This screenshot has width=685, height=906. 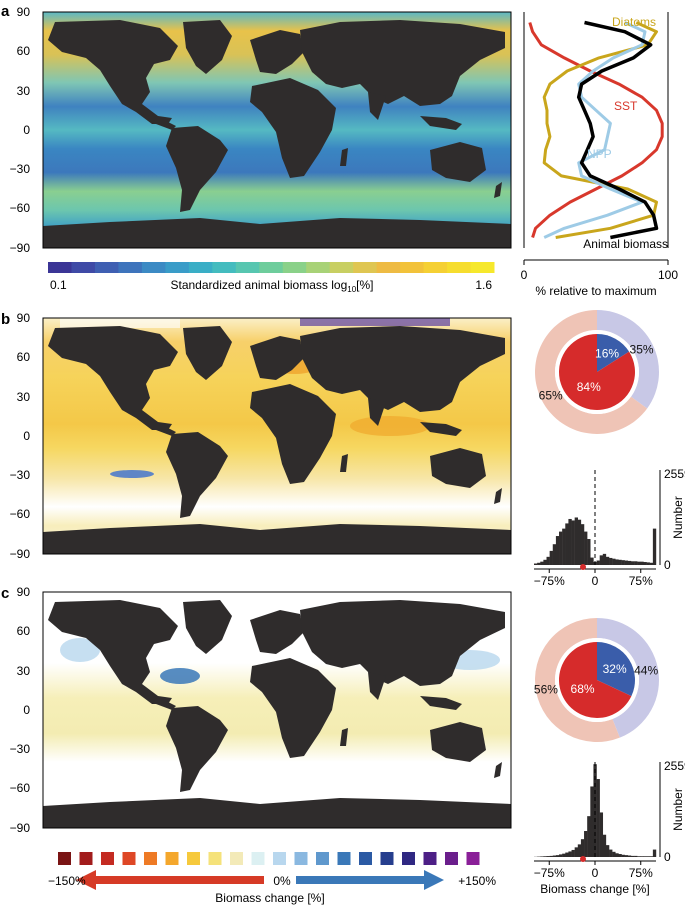 What do you see at coordinates (609, 827) in the screenshot?
I see `histogram-c: −75% 0 75% 2559 0 Number Biomass change [%]` at bounding box center [609, 827].